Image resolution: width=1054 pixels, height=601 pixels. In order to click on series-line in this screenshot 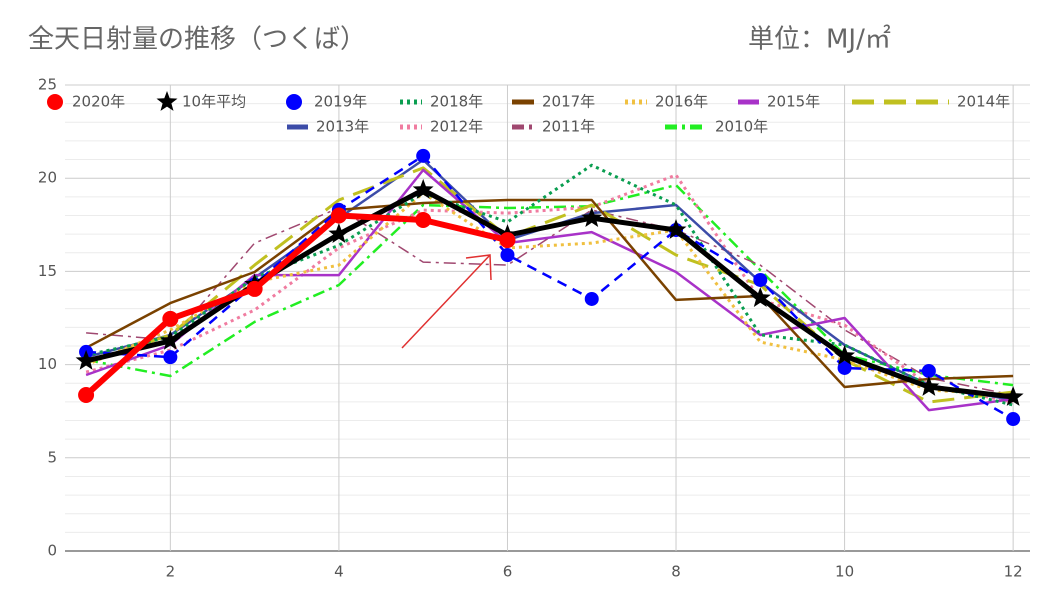, I will do `click(296, 305)`.